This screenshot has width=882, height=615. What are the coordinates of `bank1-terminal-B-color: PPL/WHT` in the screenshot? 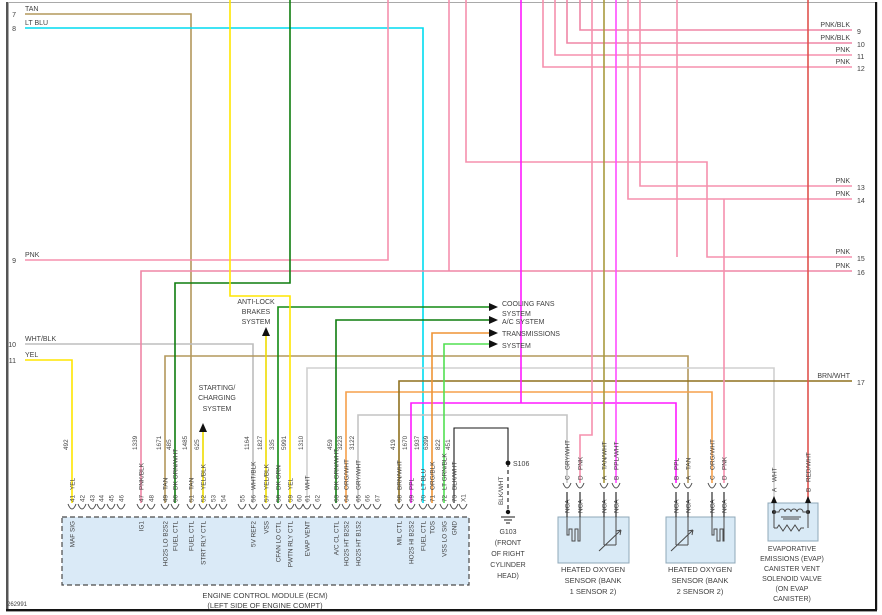 It's located at (617, 455).